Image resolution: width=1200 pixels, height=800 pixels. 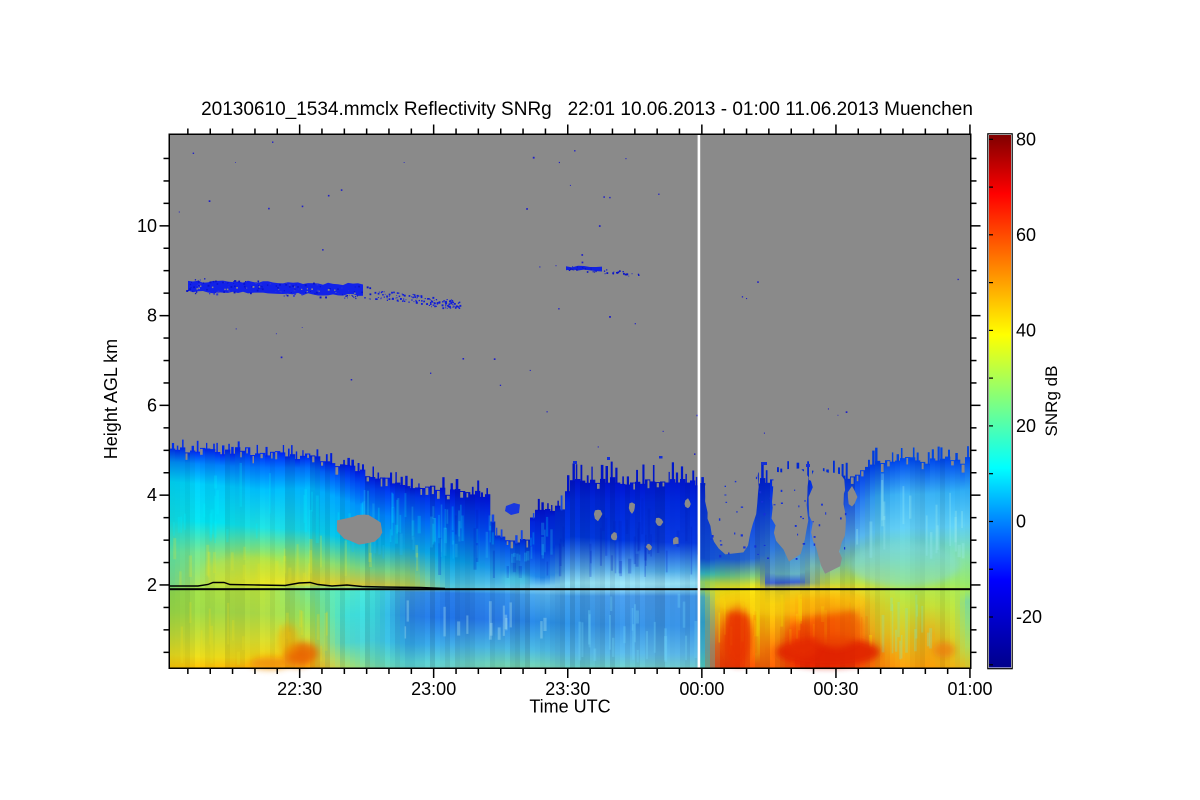 I want to click on svg-text: Time UTC, so click(x=569, y=707).